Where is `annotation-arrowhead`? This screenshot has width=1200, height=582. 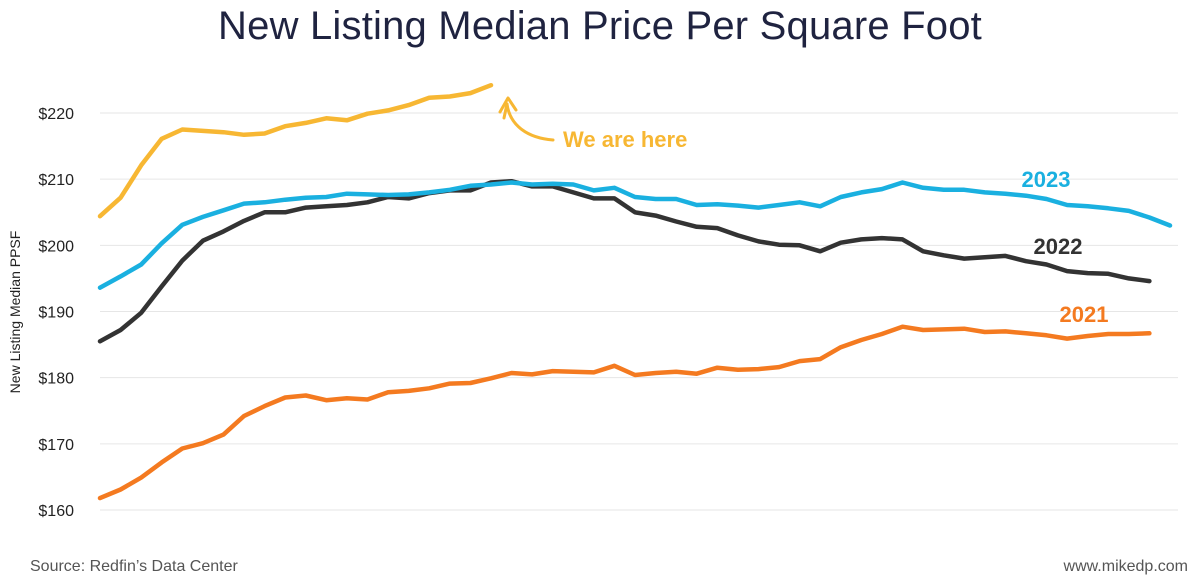
annotation-arrowhead is located at coordinates (508, 105).